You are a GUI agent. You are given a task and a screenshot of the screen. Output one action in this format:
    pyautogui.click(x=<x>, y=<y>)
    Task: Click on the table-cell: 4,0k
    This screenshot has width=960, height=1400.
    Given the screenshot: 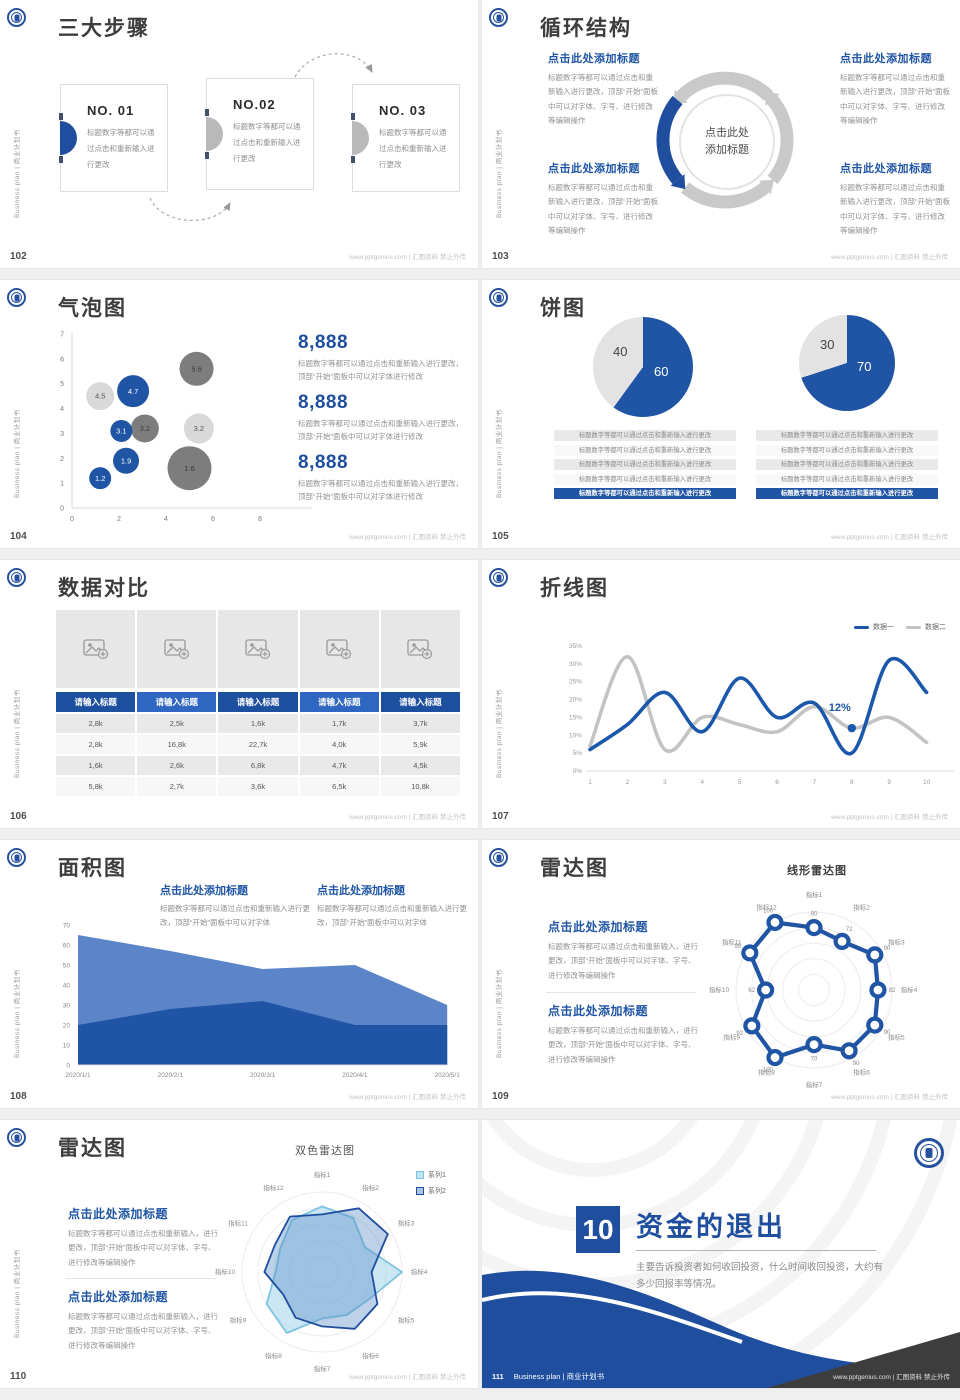 What is the action you would take?
    pyautogui.click(x=339, y=744)
    